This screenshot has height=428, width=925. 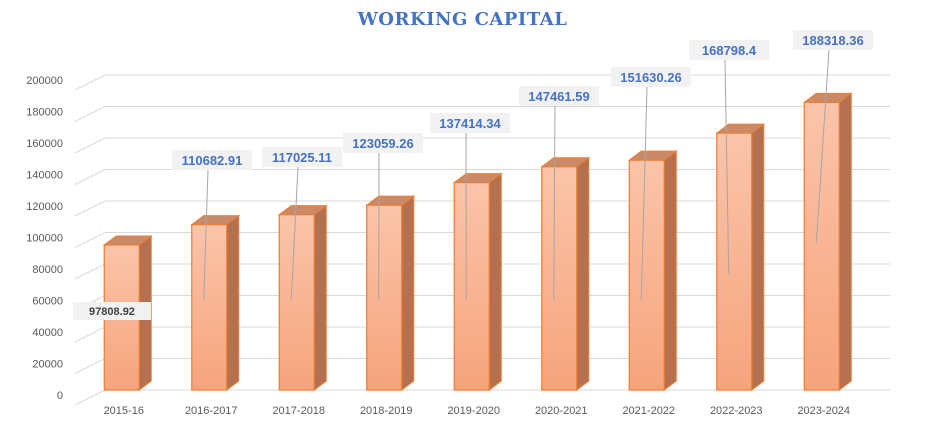 I want to click on data-label: 137414.34, so click(x=470, y=123).